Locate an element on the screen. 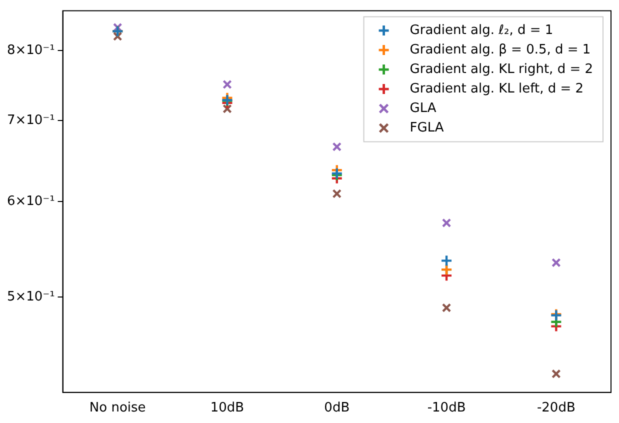 The image size is (619, 423). x-tick-label: 10dB is located at coordinates (227, 408).